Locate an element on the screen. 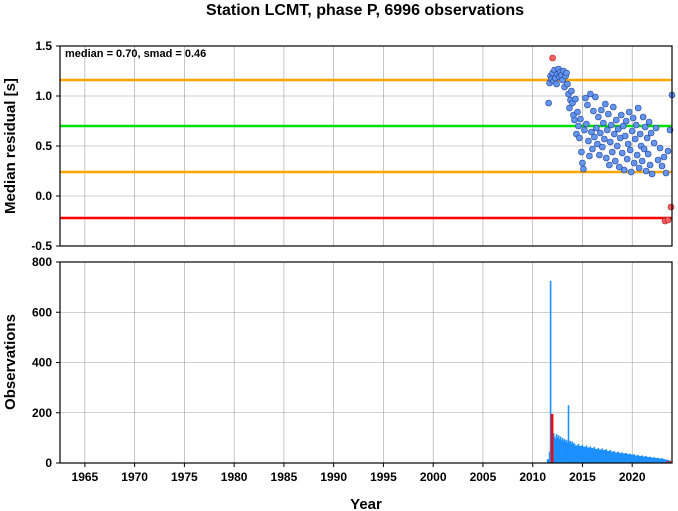 The image size is (678, 511). year-tick-label: 2005 is located at coordinates (483, 477).